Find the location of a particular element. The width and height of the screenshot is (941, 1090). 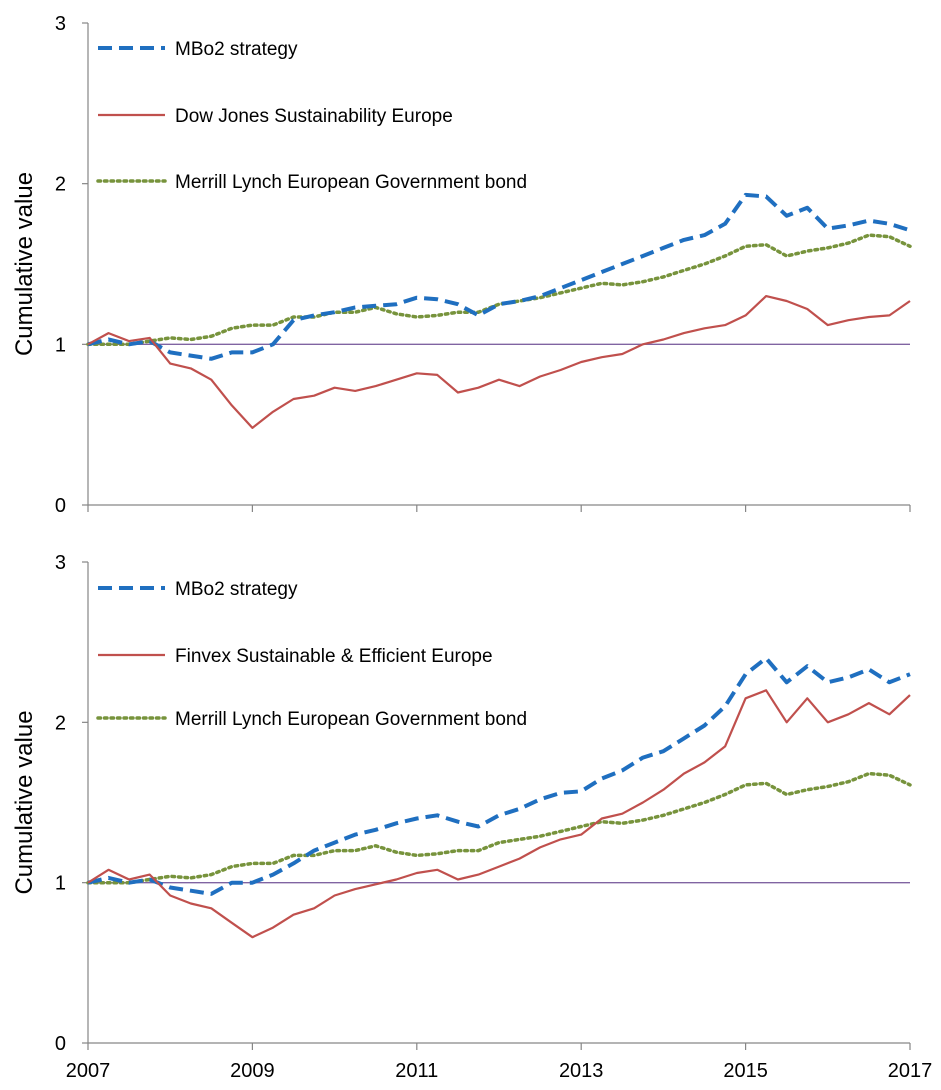

legend-label: Dow Jones Sustainability Europe is located at coordinates (314, 116).